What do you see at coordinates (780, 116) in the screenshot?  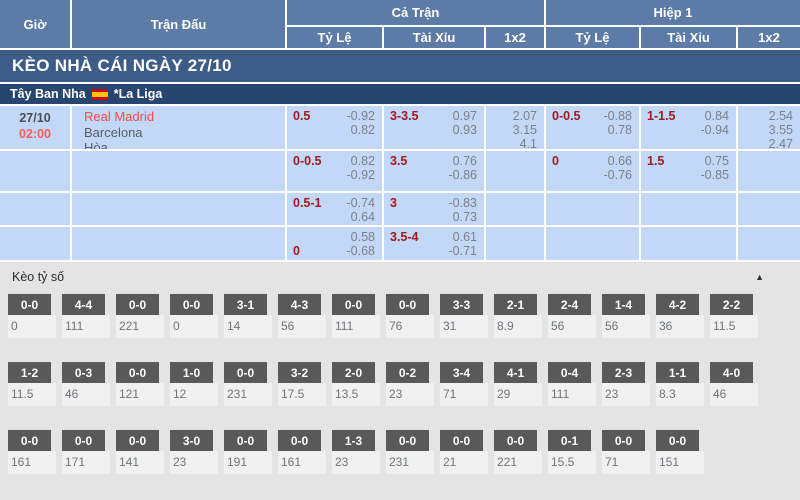 I see `odds-value: 2.54` at bounding box center [780, 116].